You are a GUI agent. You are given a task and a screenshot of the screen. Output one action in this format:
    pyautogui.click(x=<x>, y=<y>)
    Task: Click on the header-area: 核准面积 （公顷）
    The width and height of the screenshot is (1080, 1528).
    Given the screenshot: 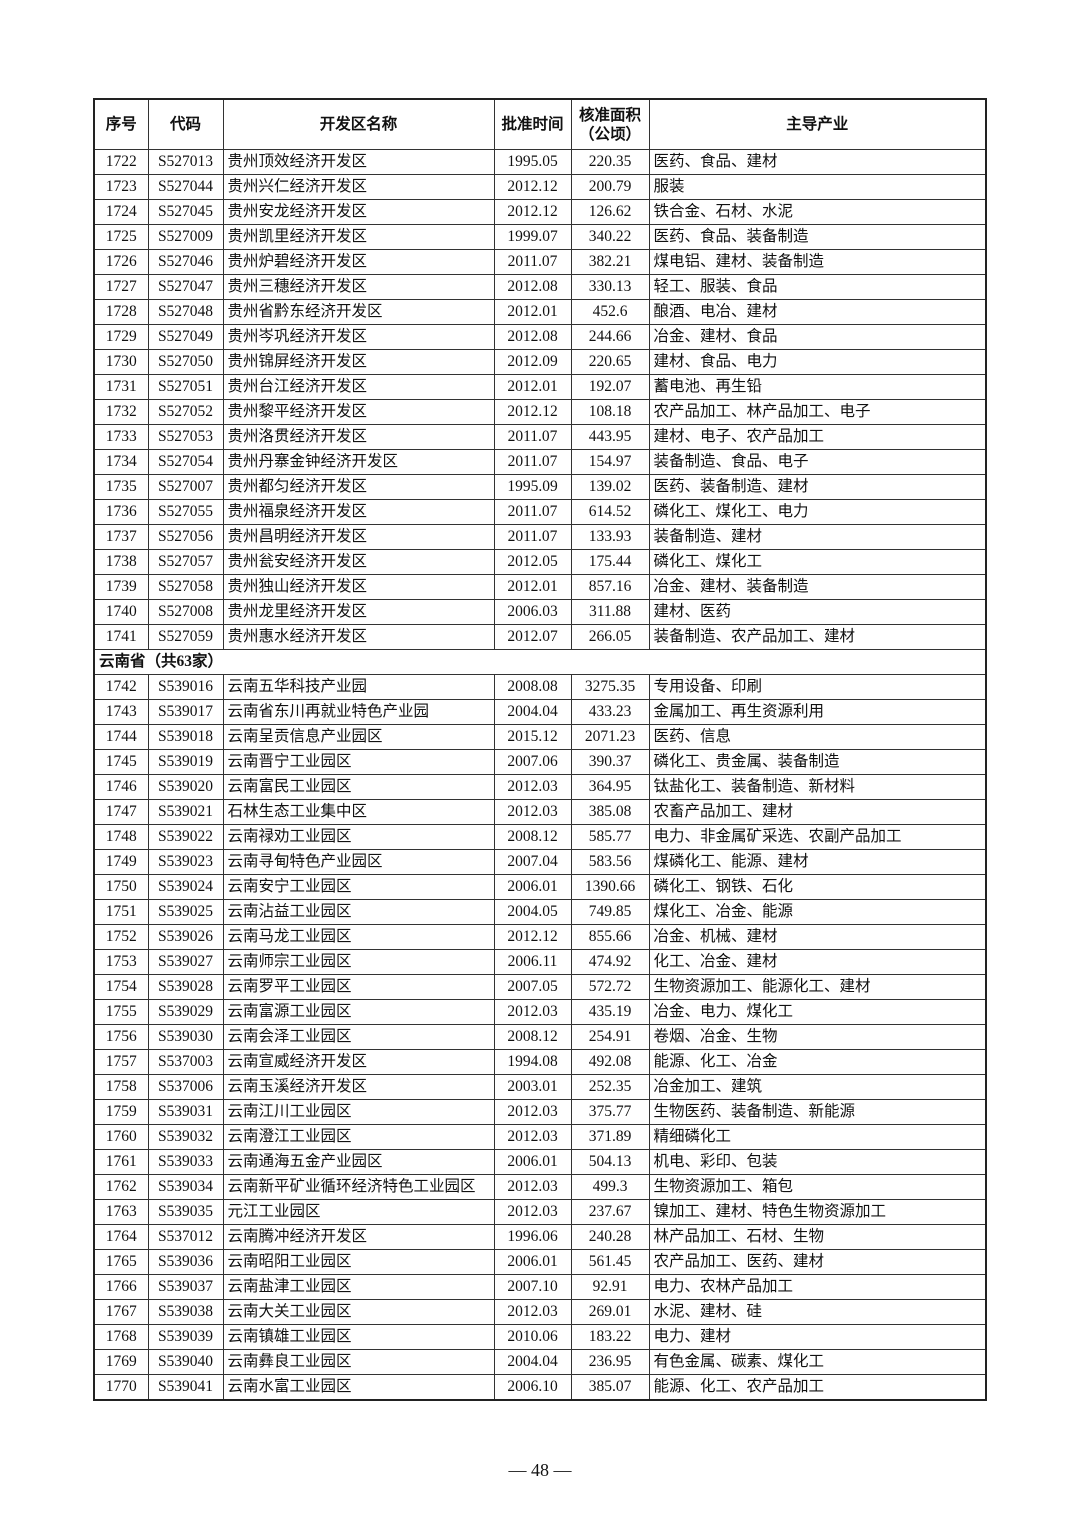 What is the action you would take?
    pyautogui.click(x=610, y=124)
    